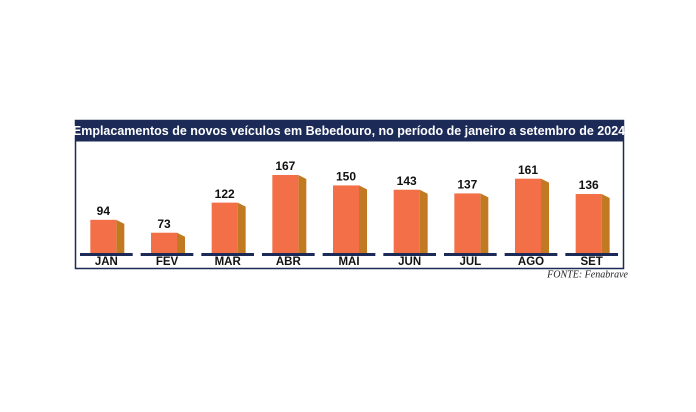 The height and width of the screenshot is (412, 696). I want to click on x-tick-label: AGO, so click(531, 262).